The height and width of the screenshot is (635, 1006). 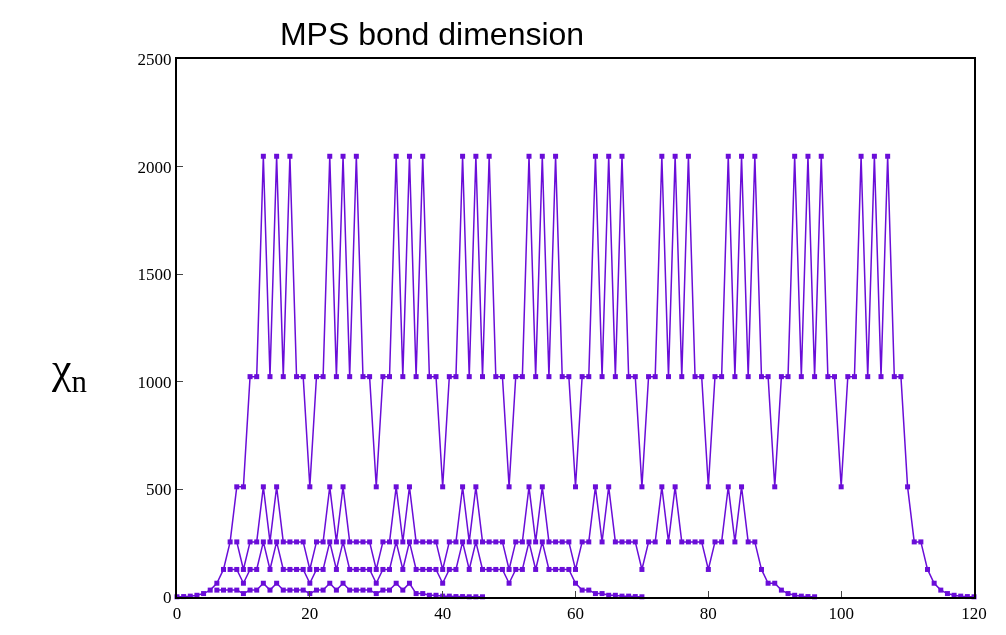 What do you see at coordinates (310, 614) in the screenshot?
I see `x-tick-label: 20` at bounding box center [310, 614].